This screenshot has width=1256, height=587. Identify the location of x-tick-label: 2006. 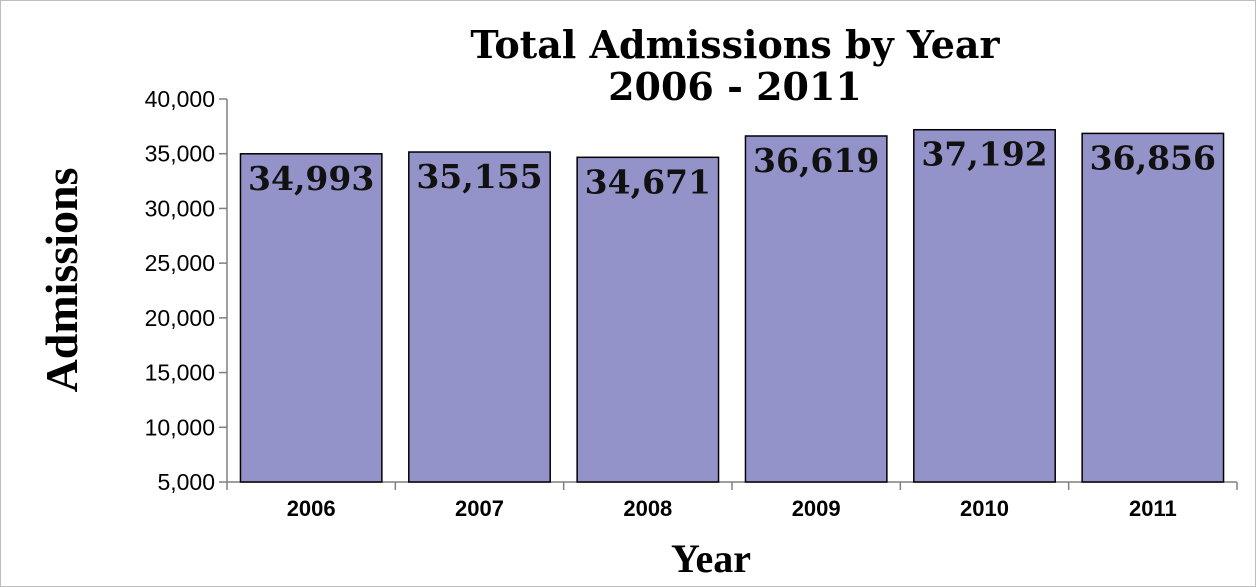
(311, 508).